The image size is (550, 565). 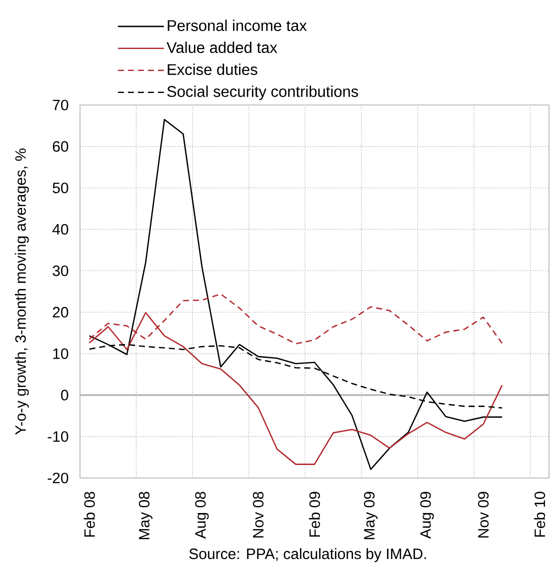 I want to click on y-tick-label: 40, so click(x=60, y=229).